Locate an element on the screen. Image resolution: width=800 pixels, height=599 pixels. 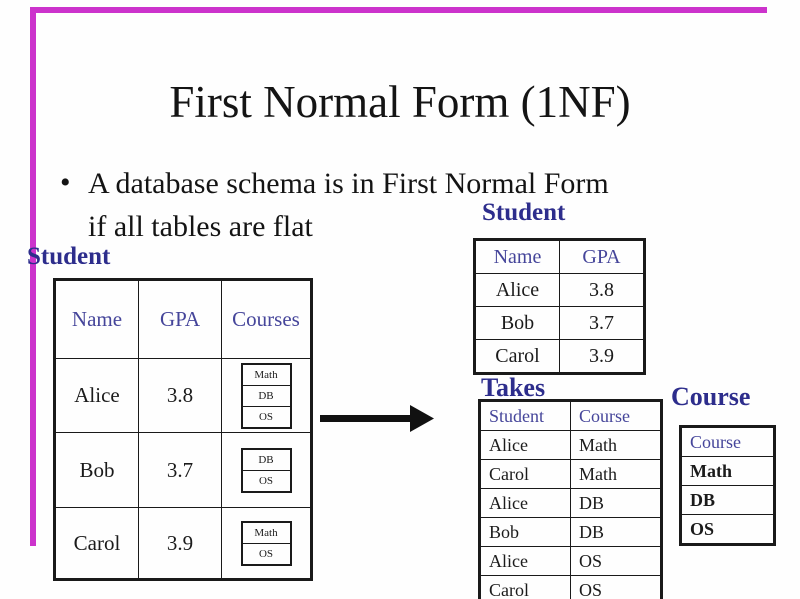
course-table-label: Course is located at coordinates (711, 396).